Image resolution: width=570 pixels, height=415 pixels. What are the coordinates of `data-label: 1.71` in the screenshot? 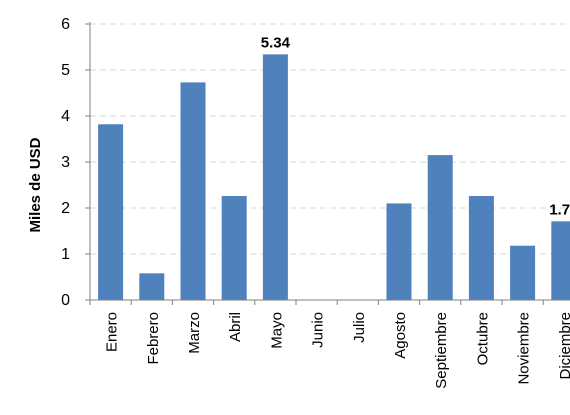 It's located at (559, 209).